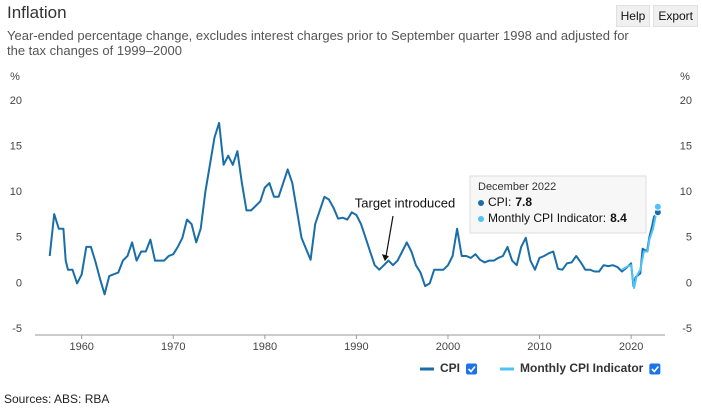 The height and width of the screenshot is (413, 702). What do you see at coordinates (640, 247) in the screenshot?
I see `series-line` at bounding box center [640, 247].